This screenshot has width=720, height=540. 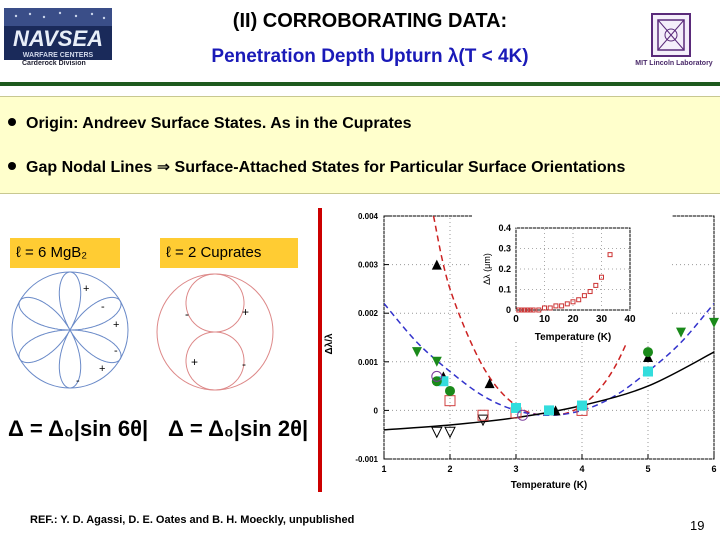 I want to click on inset-y-axis-label: Δλ (μm), so click(x=487, y=269).